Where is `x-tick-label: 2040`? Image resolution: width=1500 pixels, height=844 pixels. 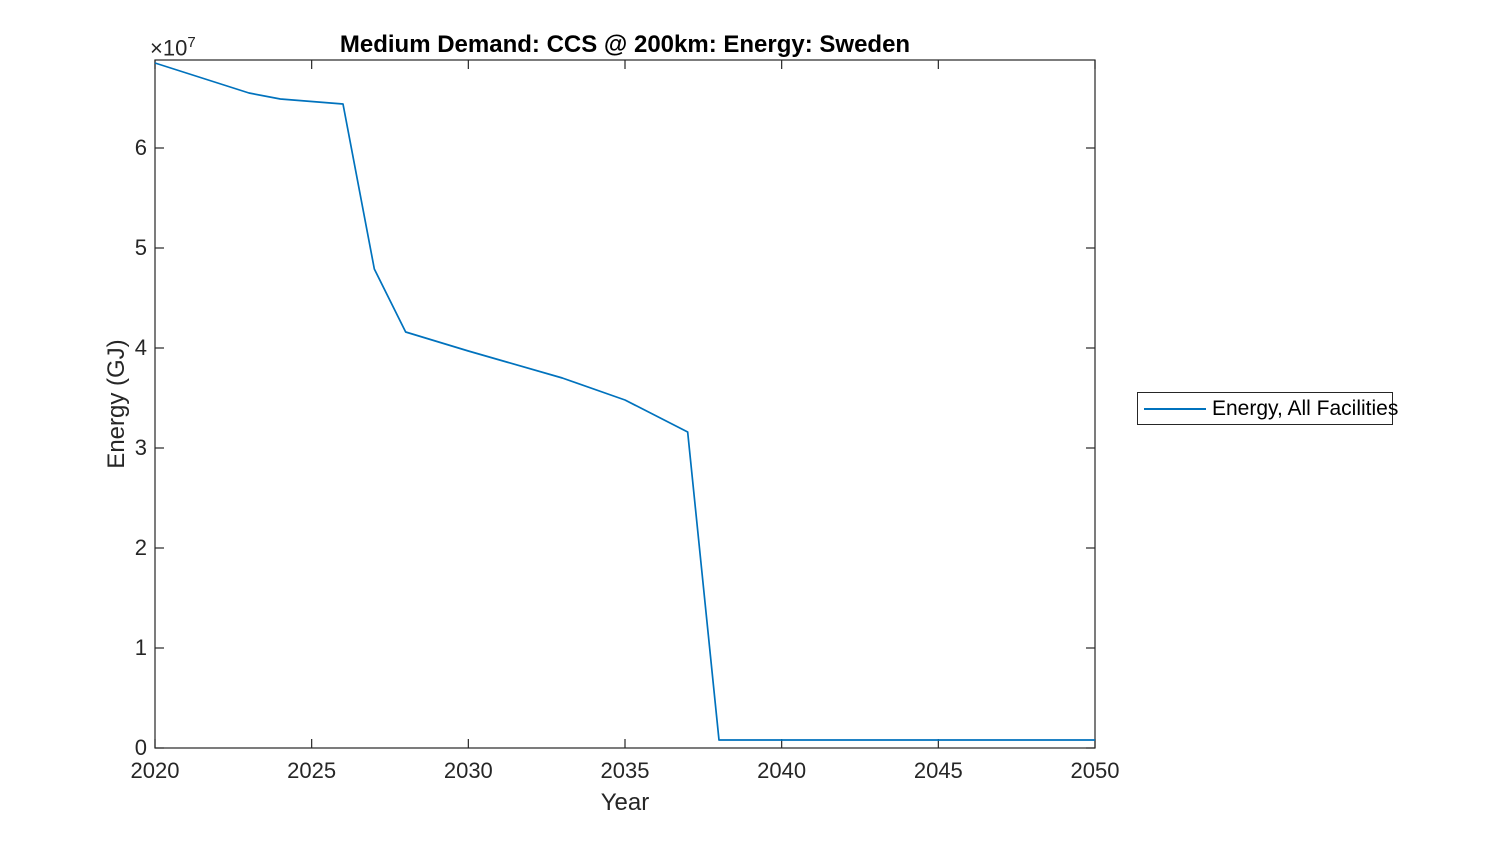
x-tick-label: 2040 is located at coordinates (782, 770).